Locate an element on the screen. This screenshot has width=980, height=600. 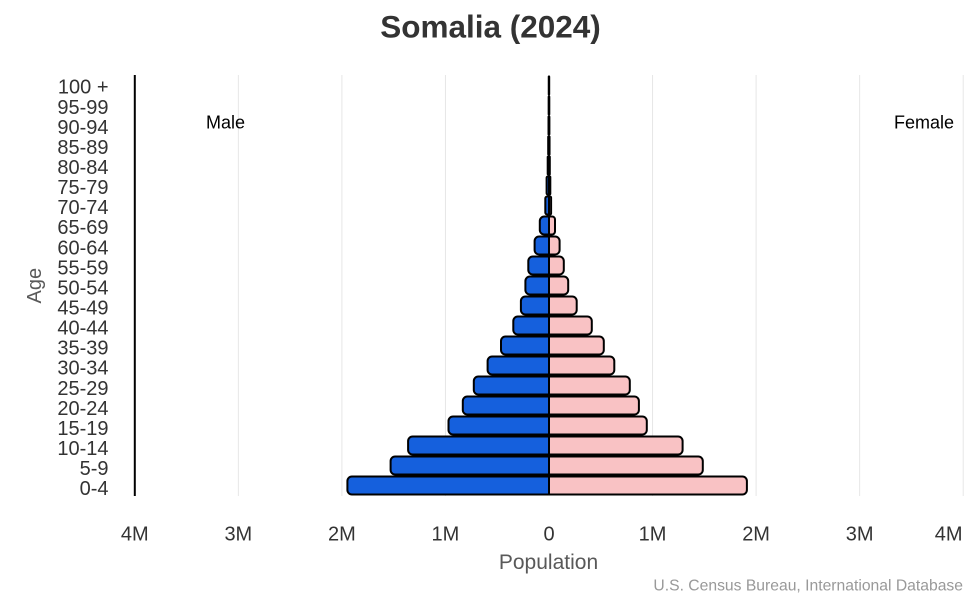
svg-text: Age is located at coordinates (35, 286).